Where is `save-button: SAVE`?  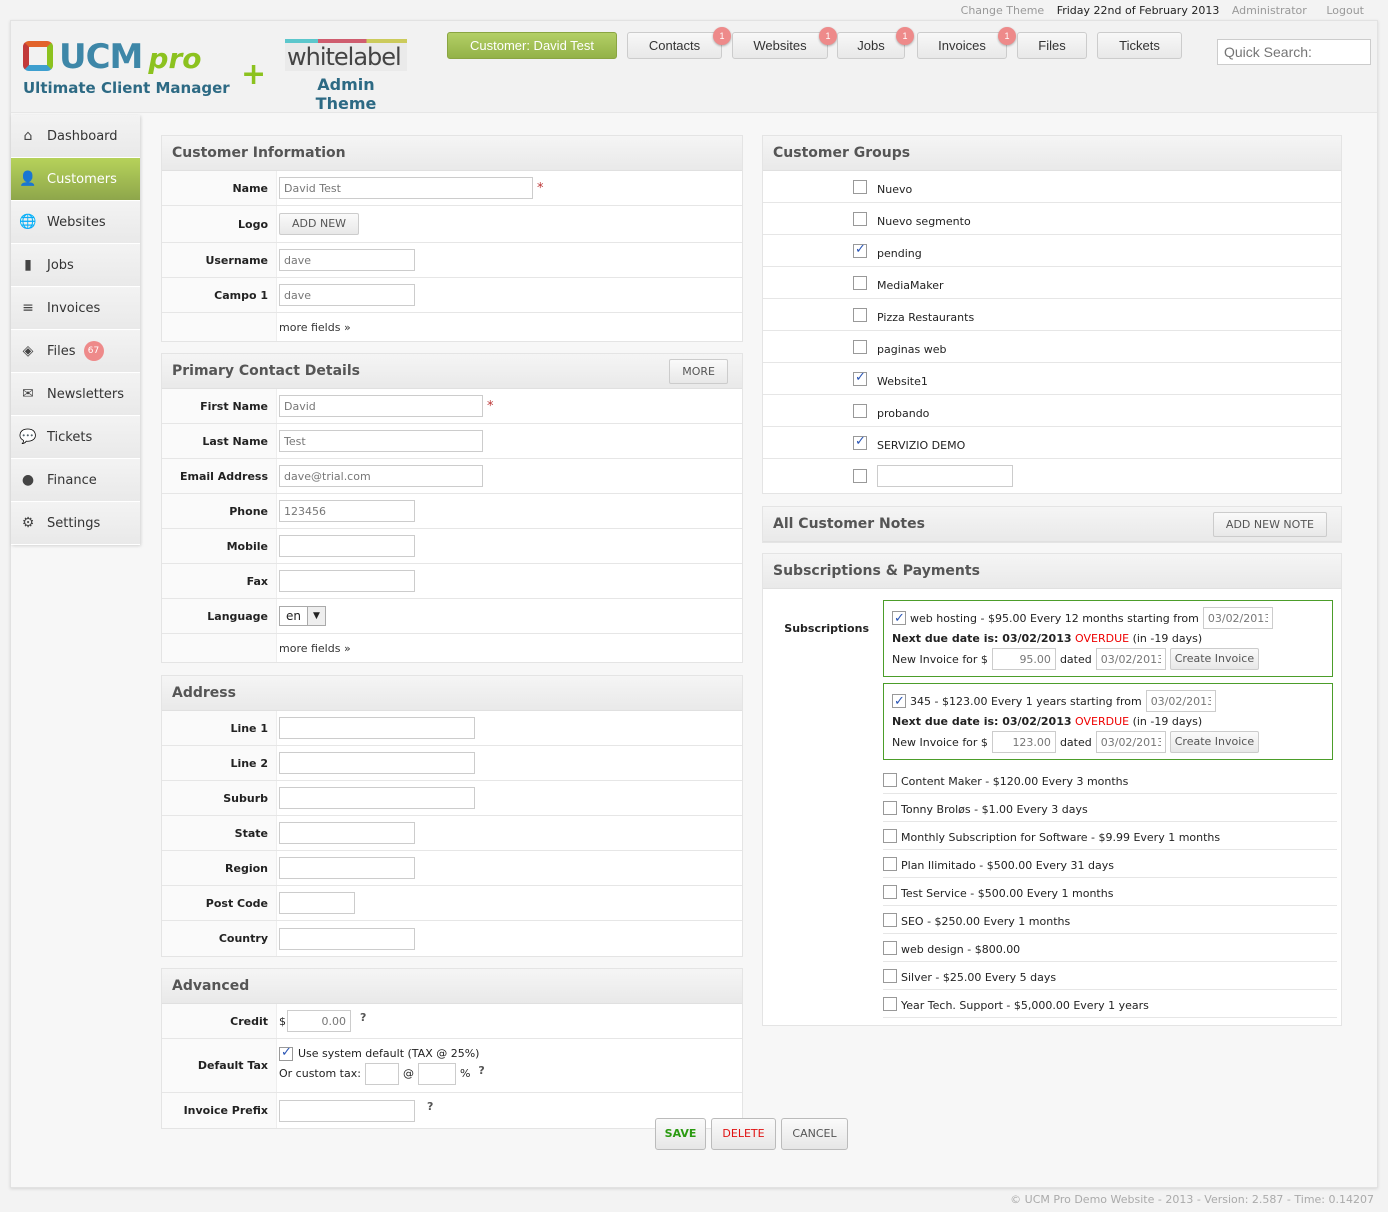 save-button: SAVE is located at coordinates (680, 1134).